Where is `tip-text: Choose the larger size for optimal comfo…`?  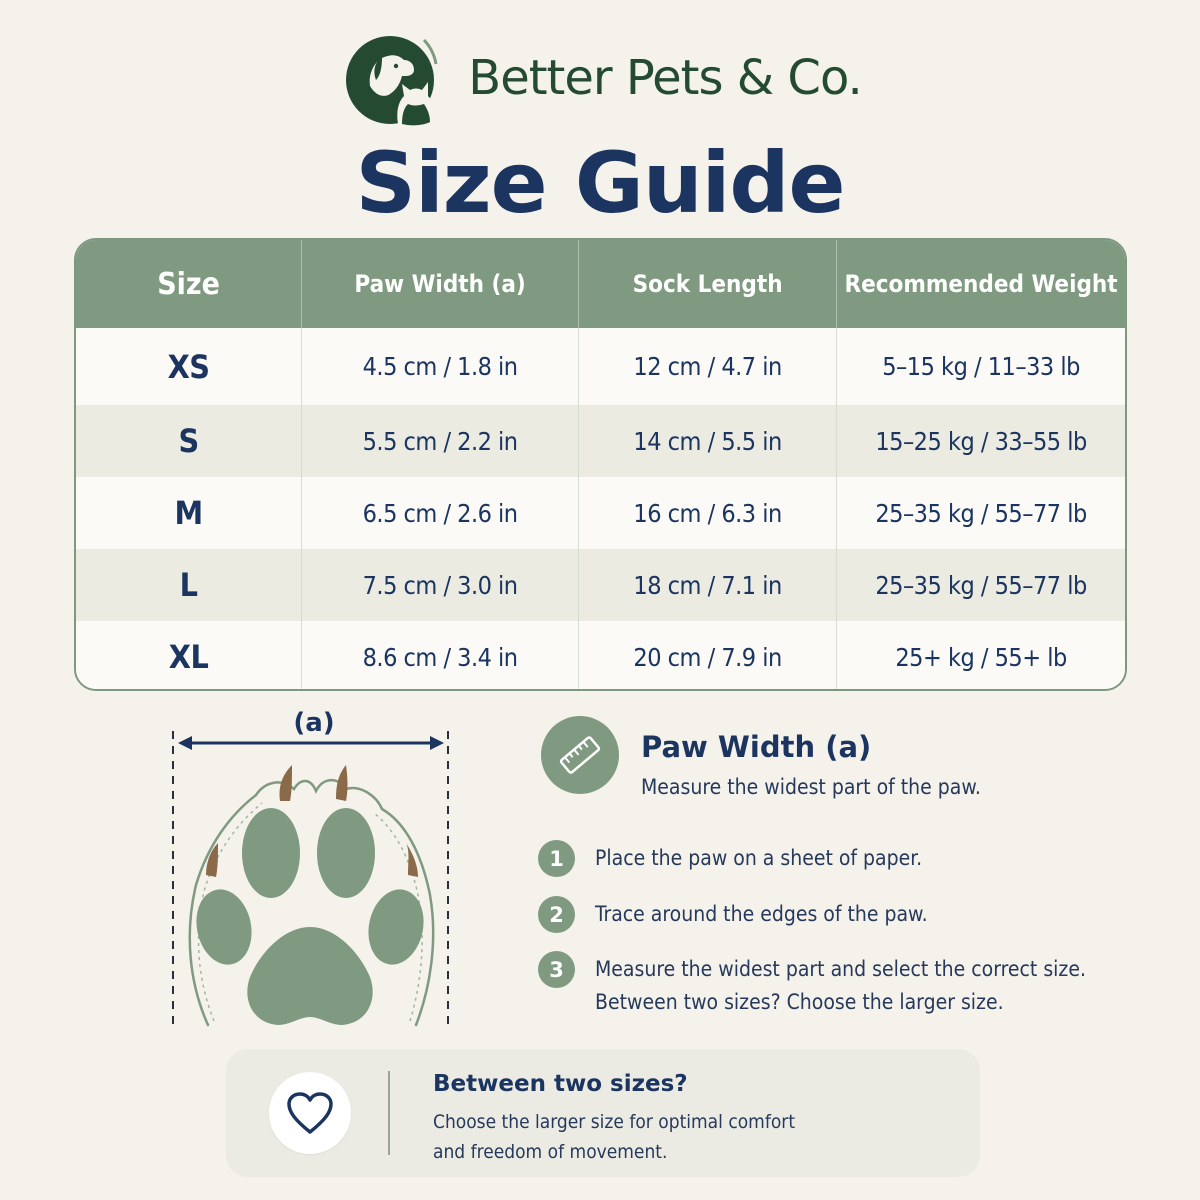 tip-text: Choose the larger size for optimal comfo… is located at coordinates (614, 1137).